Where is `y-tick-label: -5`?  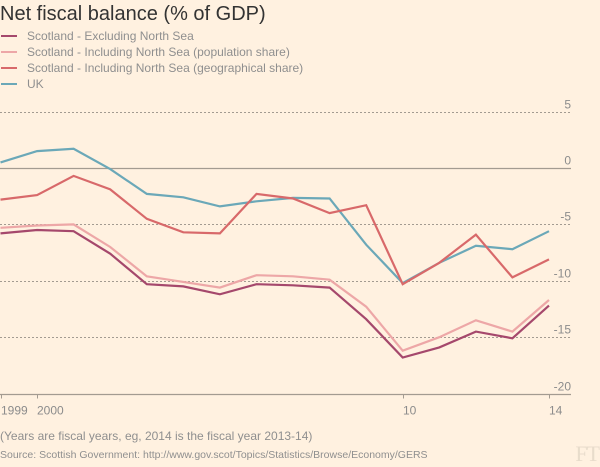
y-tick-label: -5 is located at coordinates (565, 217).